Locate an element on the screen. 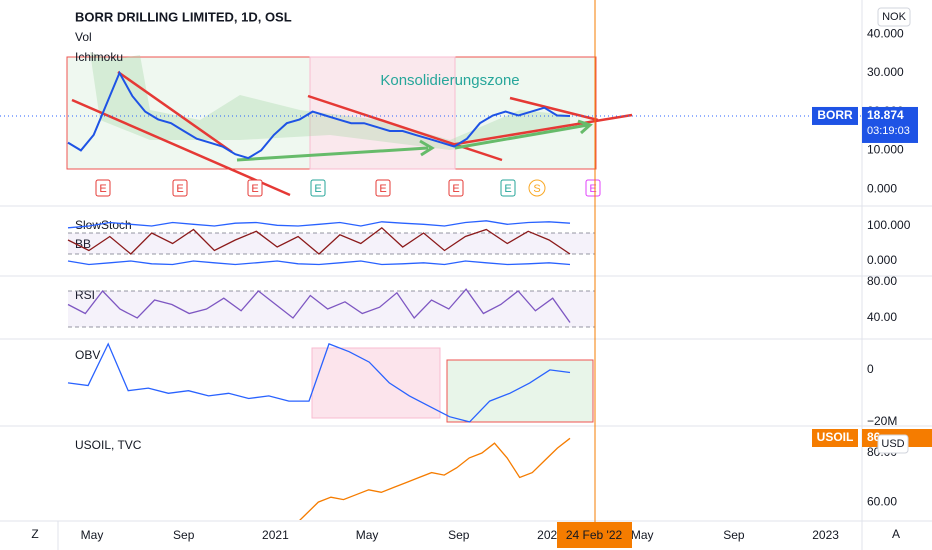 Image resolution: width=932 pixels, height=550 pixels. y-tick-label: 10.000 is located at coordinates (885, 150).